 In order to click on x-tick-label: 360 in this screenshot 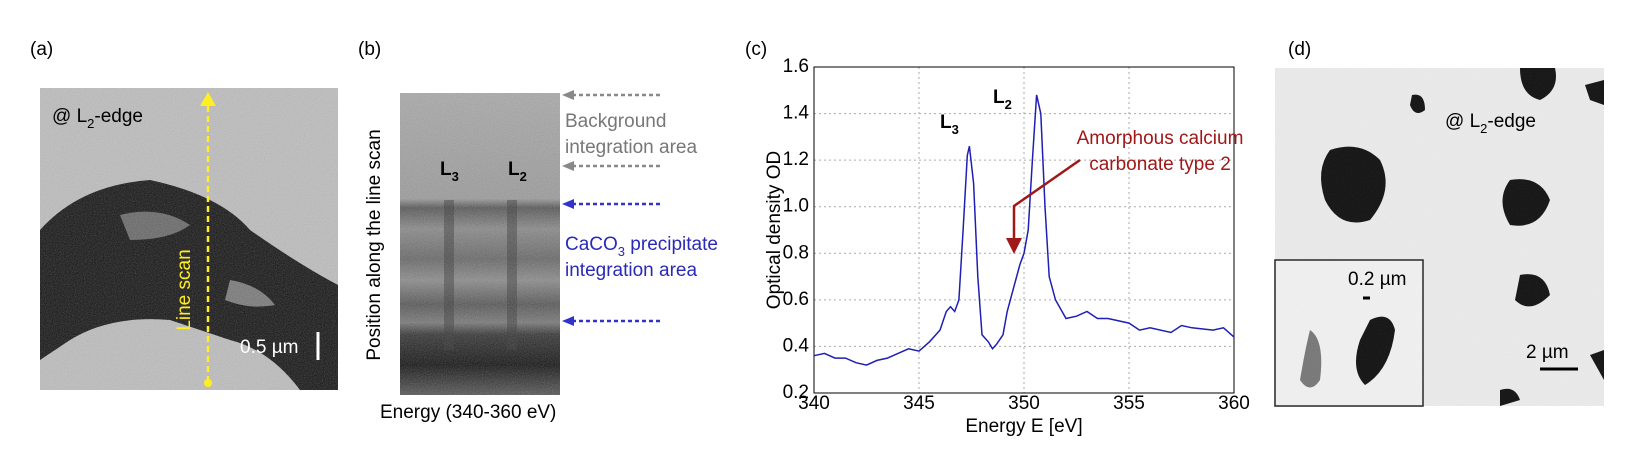, I will do `click(1234, 403)`.